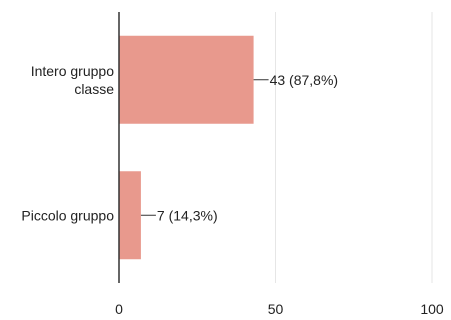  I want to click on category-label: Piccolo gruppo, so click(67, 215).